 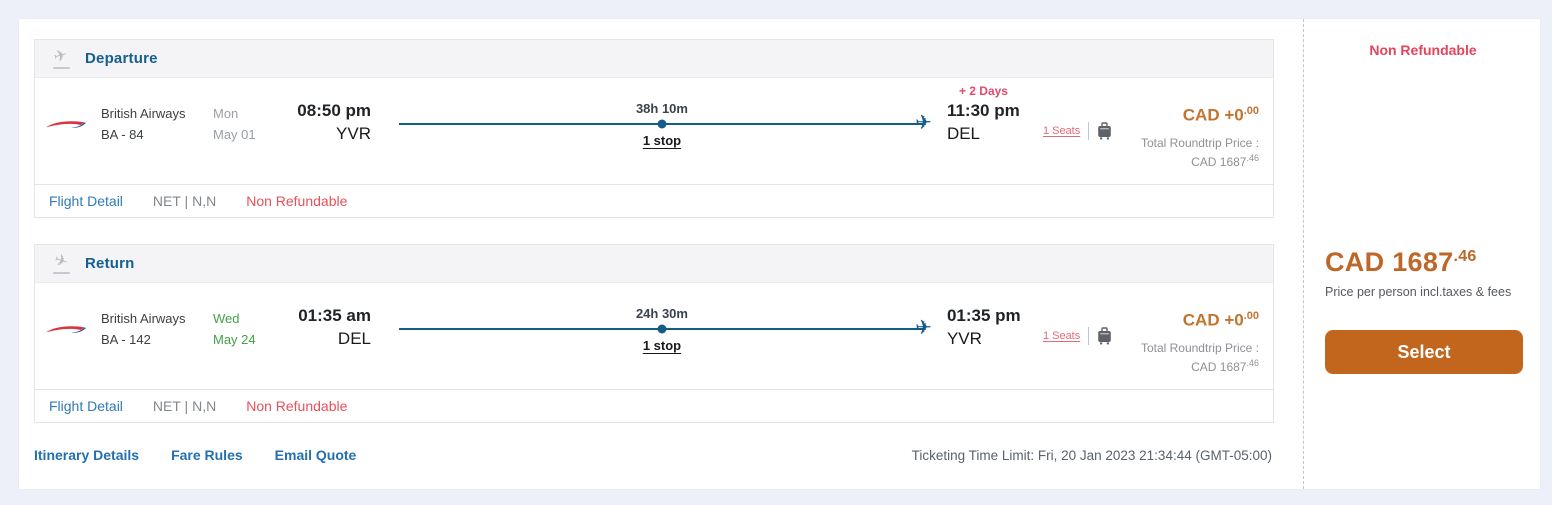 What do you see at coordinates (353, 133) in the screenshot?
I see `departure-airport: YVR` at bounding box center [353, 133].